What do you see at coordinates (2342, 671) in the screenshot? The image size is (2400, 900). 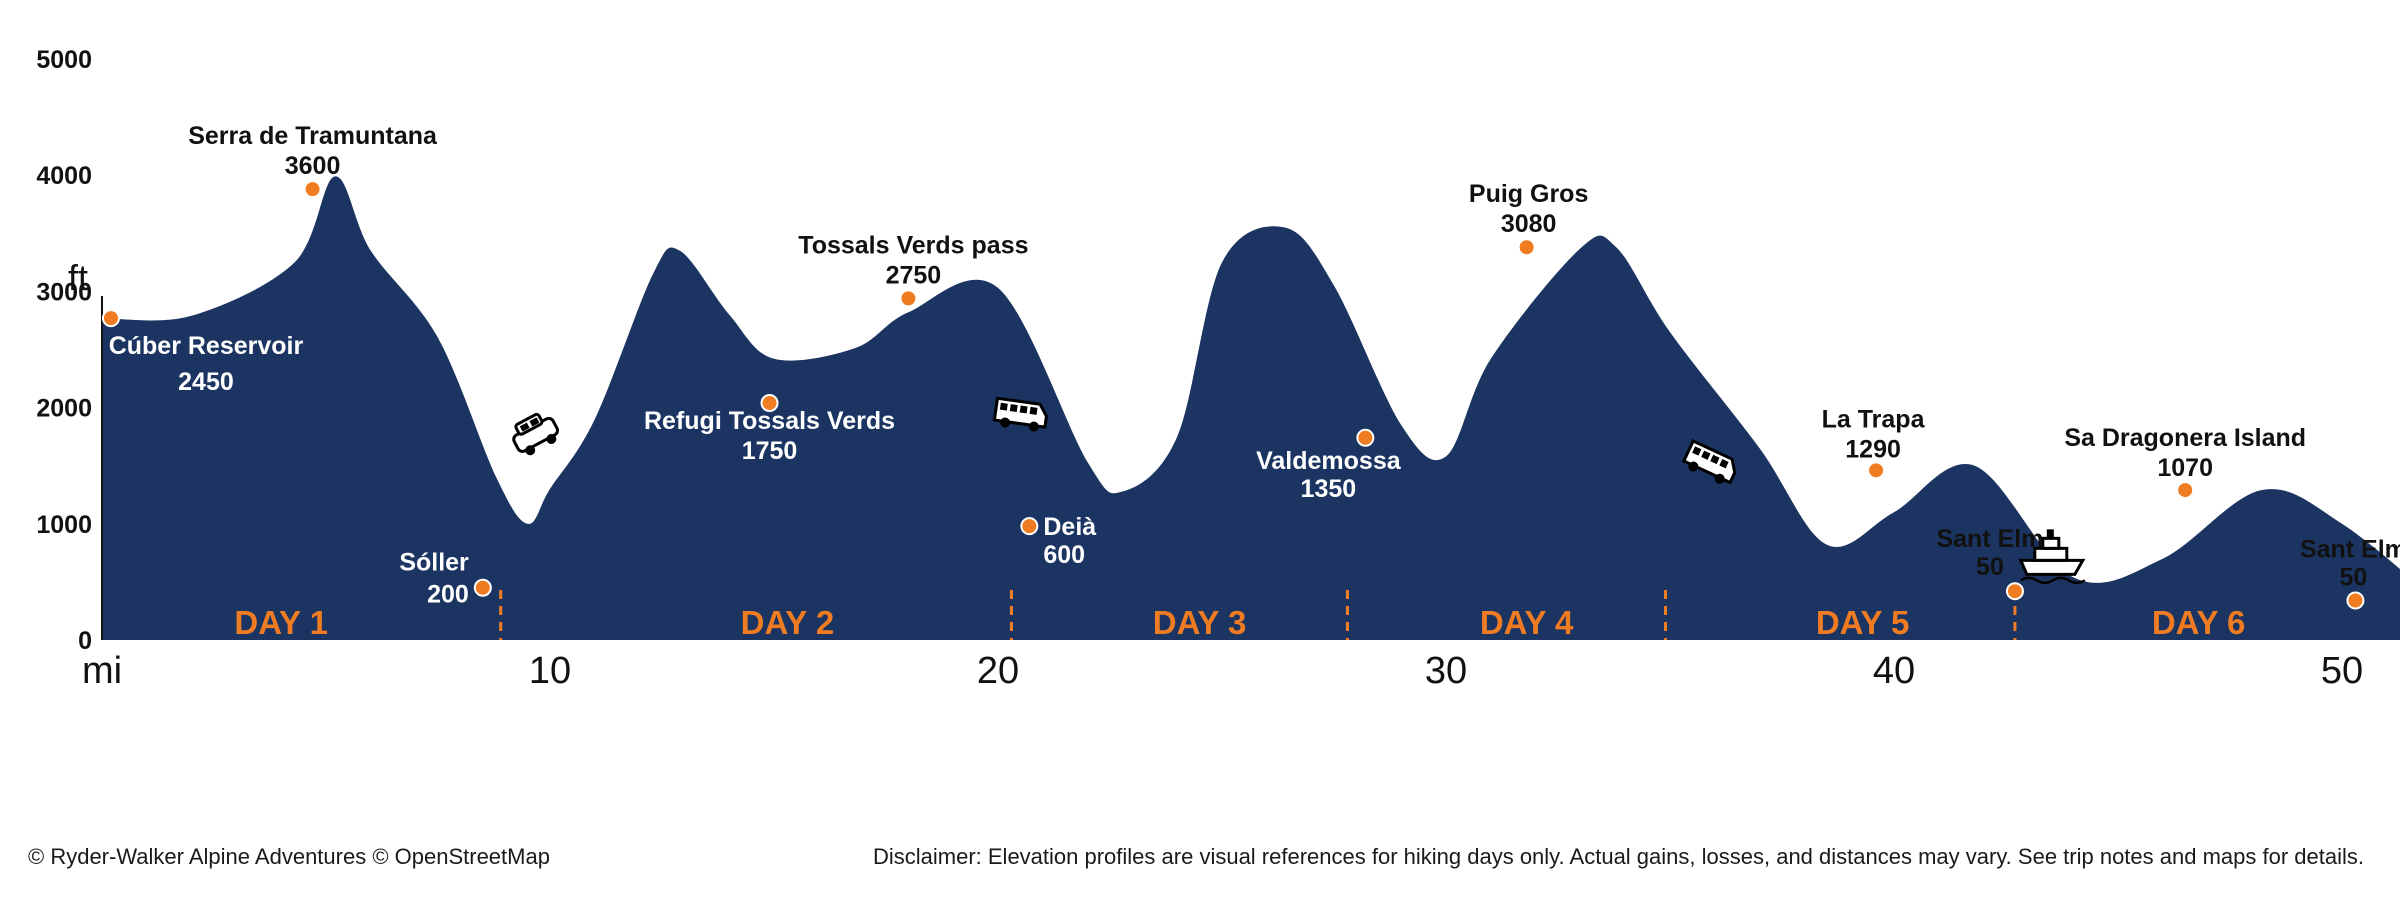 I see `x-tick-label: 50` at bounding box center [2342, 671].